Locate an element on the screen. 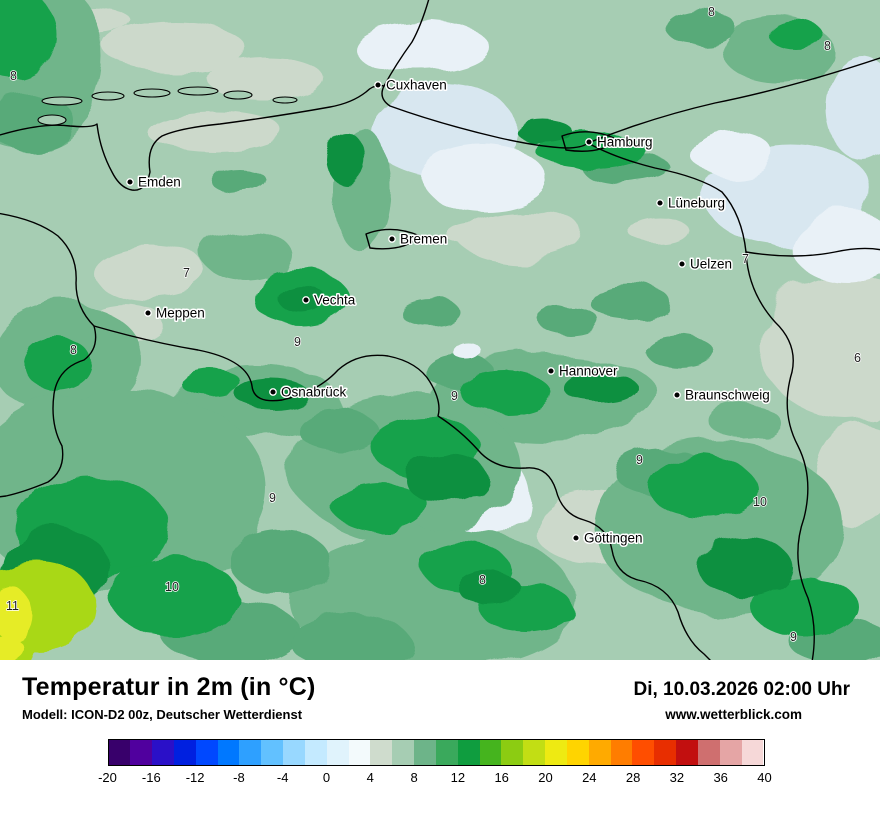  legend-tick-label: -12 is located at coordinates (195, 777).